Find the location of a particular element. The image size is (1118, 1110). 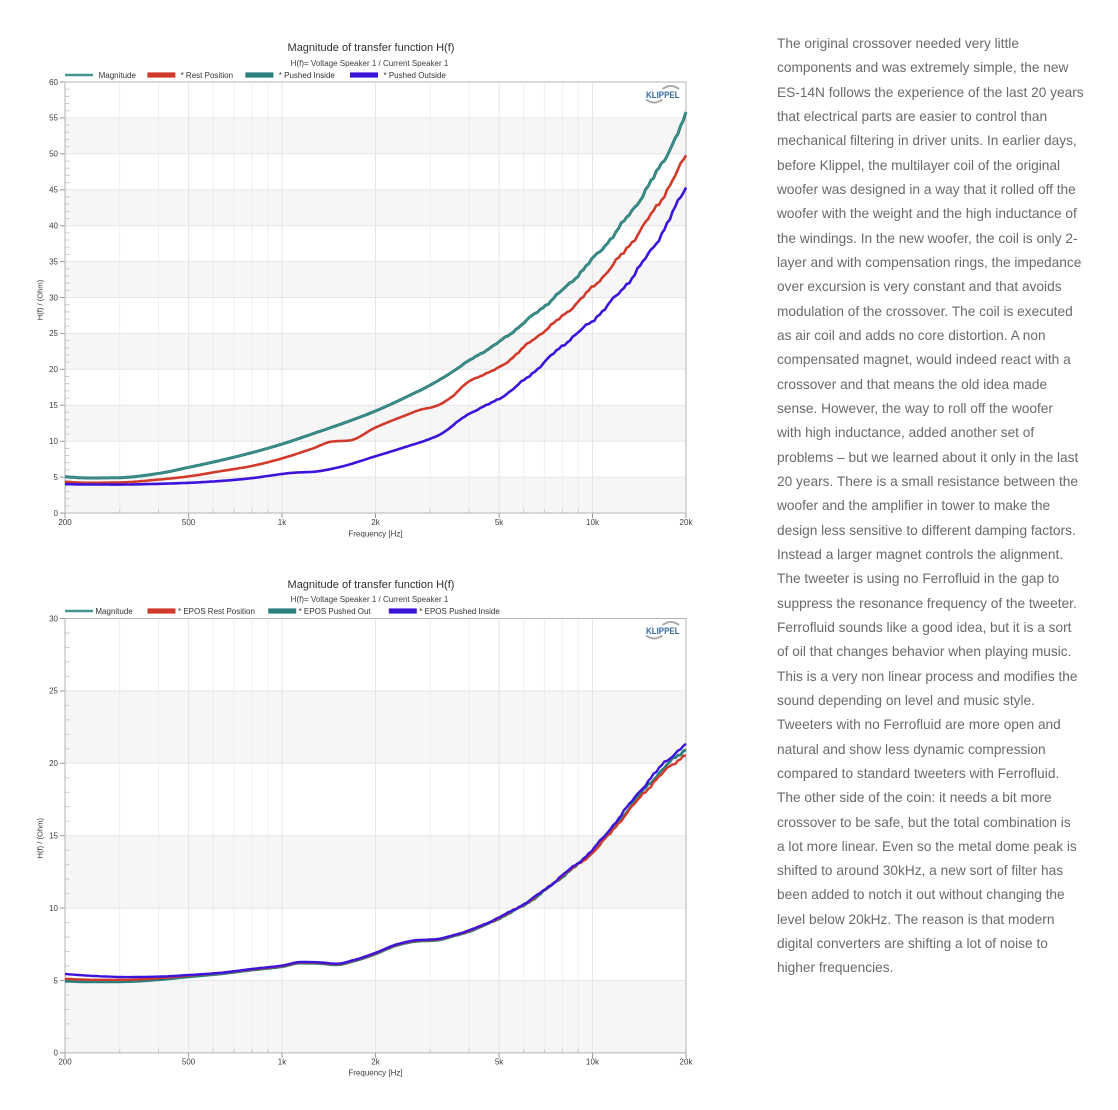

svg-text: 55 is located at coordinates (53, 118).